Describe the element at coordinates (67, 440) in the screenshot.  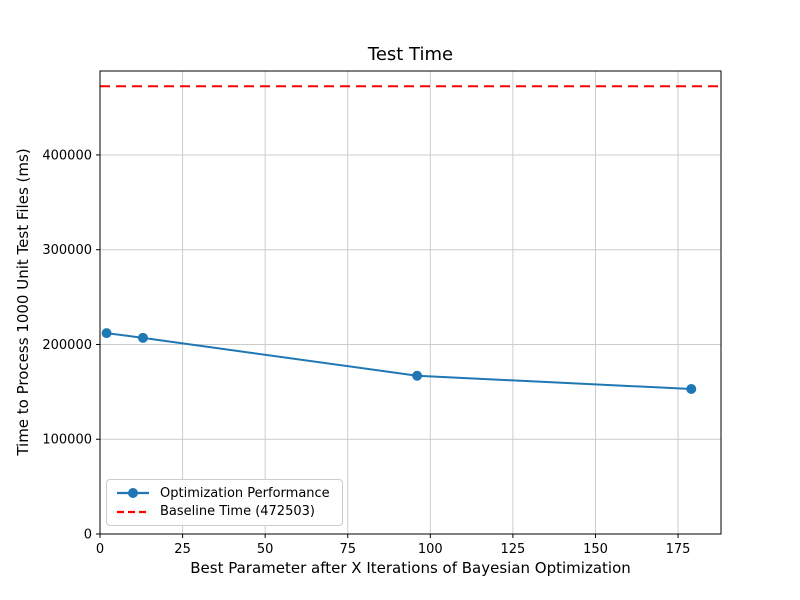
I see `y-tick-label: 100000` at that location.